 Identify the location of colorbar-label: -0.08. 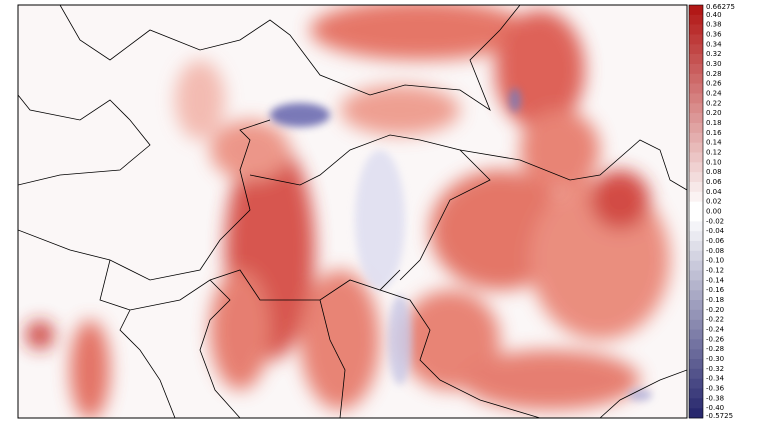
(715, 251).